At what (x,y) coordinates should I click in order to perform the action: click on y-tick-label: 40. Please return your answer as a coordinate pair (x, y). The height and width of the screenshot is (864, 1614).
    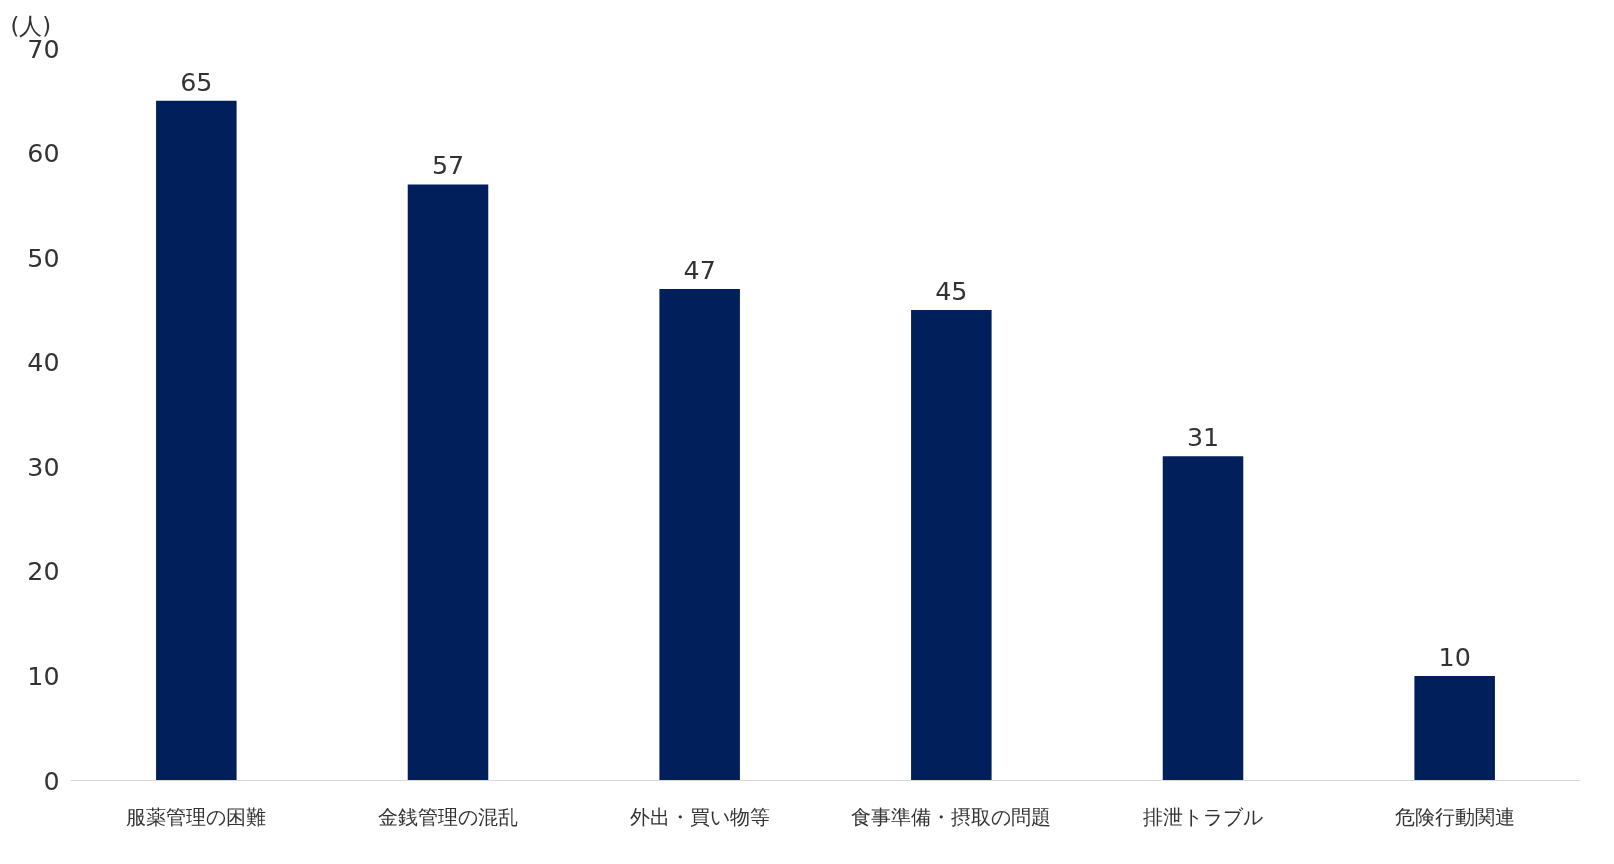
    Looking at the image, I should click on (43, 362).